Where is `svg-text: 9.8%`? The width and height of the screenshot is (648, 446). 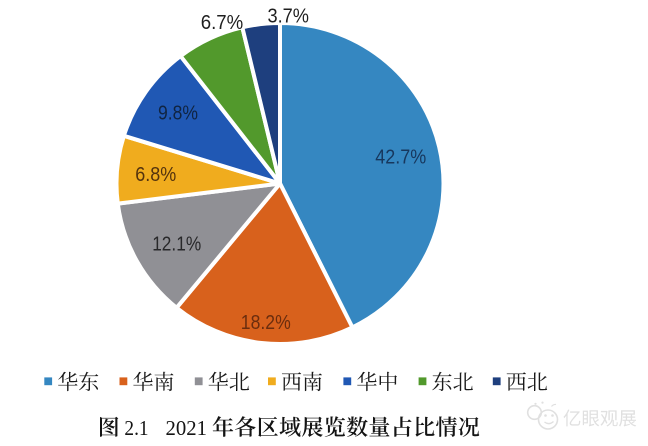
svg-text: 9.8% is located at coordinates (178, 113).